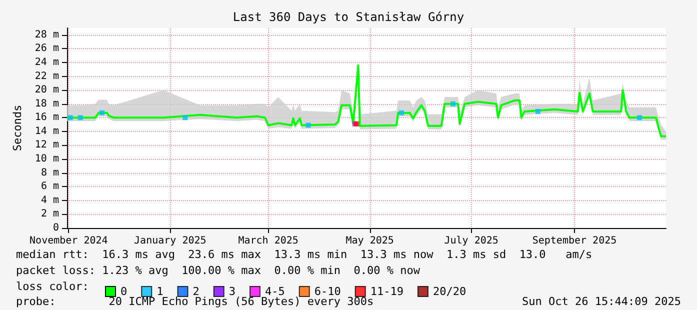  What do you see at coordinates (55, 228) in the screenshot?
I see `y-tick-label: 0` at bounding box center [55, 228].